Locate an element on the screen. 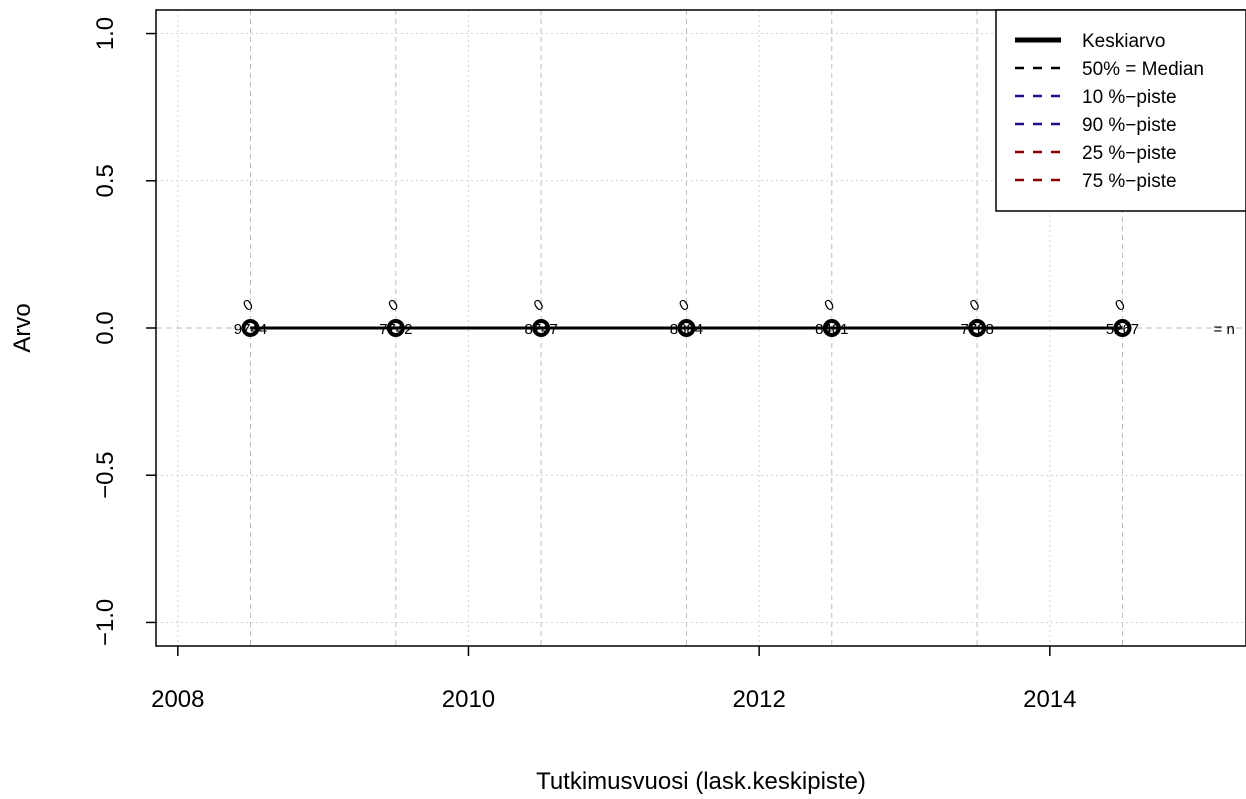  n-count-label: 8401 is located at coordinates (831, 329).